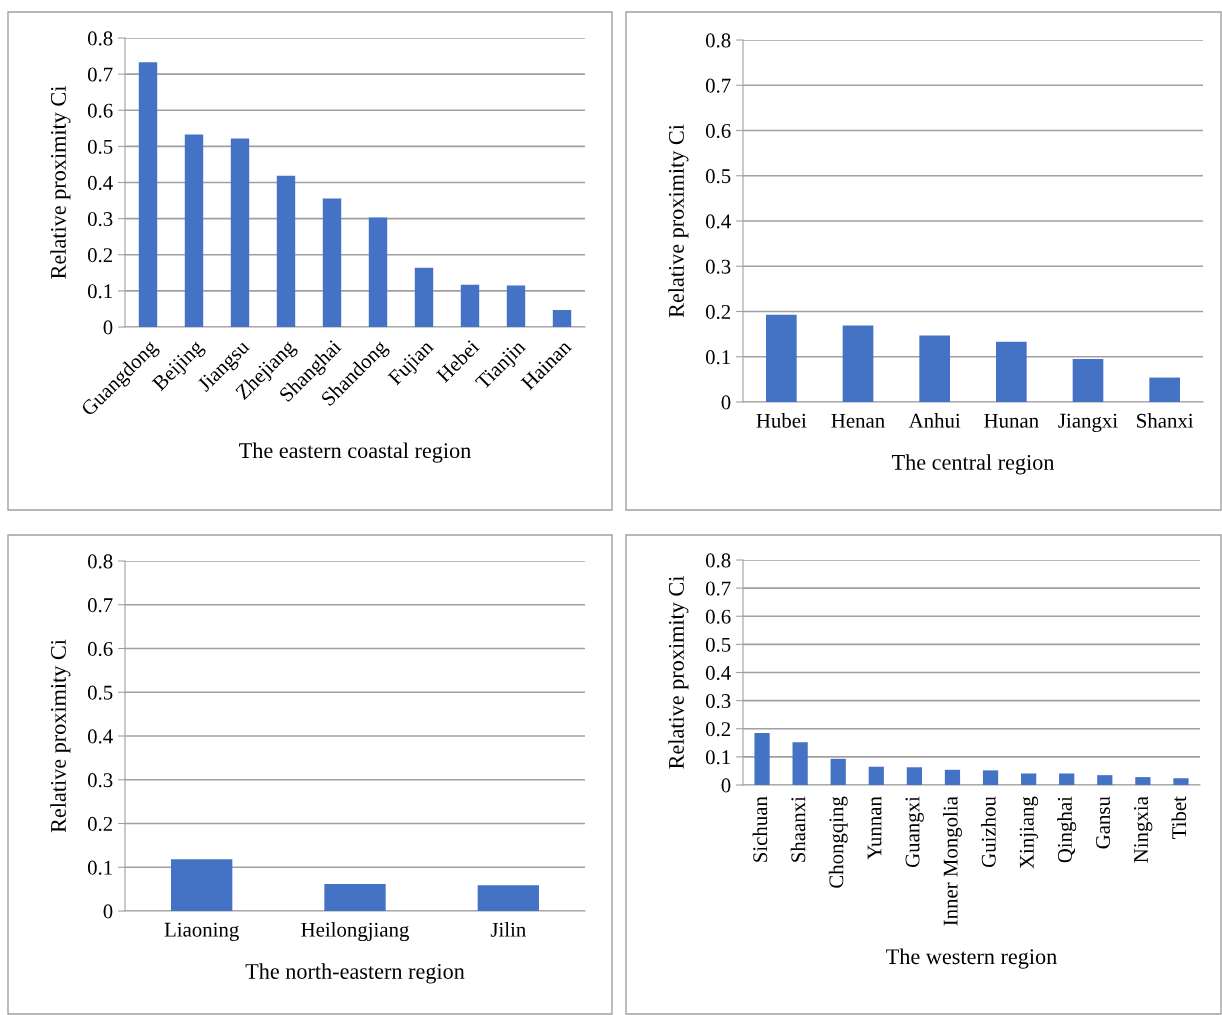 This screenshot has width=1222, height=1015. What do you see at coordinates (858, 420) in the screenshot?
I see `x-tick-label: Henan` at bounding box center [858, 420].